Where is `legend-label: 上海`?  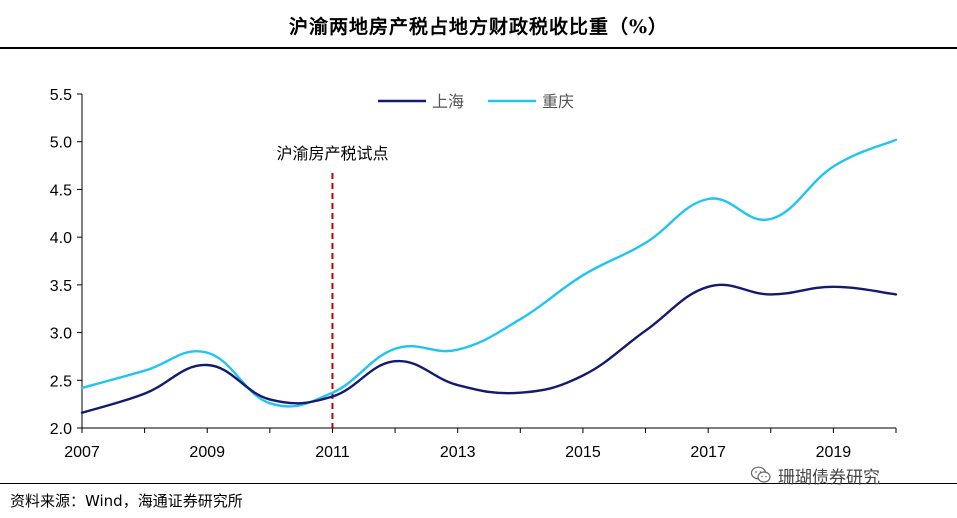 legend-label: 上海 is located at coordinates (448, 101).